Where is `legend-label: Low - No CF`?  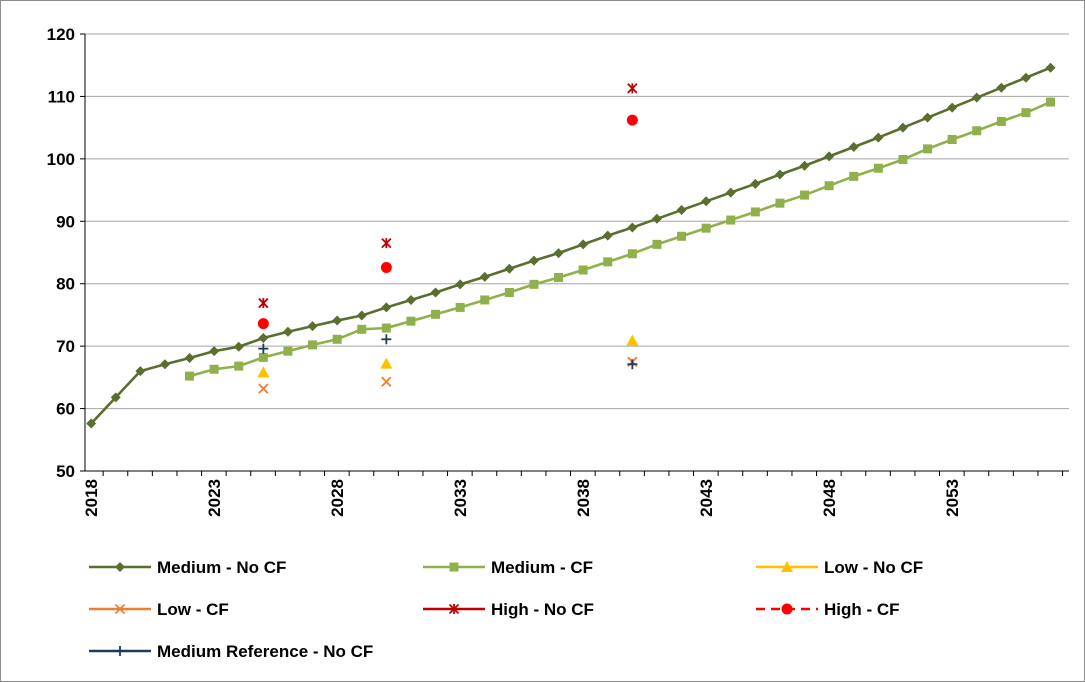 legend-label: Low - No CF is located at coordinates (873, 567).